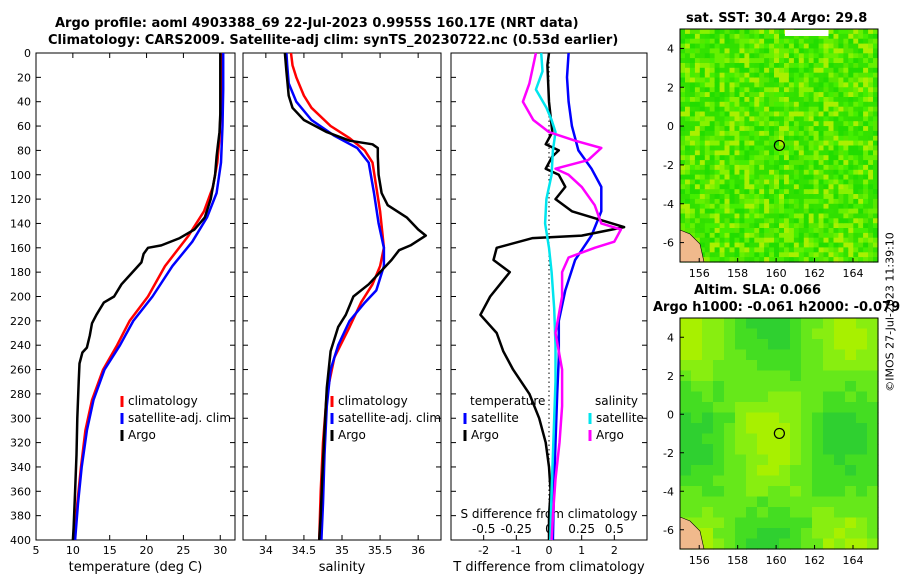  I want to click on sla-map-y-tick-label: -2, so click(668, 453).